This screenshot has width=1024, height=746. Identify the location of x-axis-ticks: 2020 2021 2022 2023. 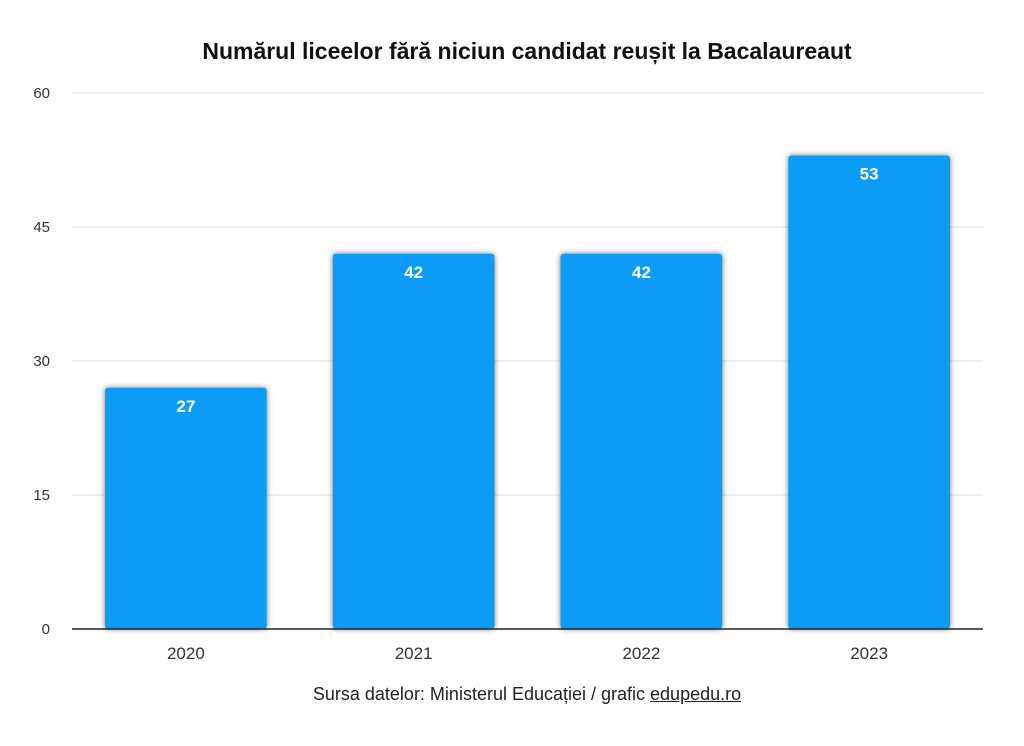
(527, 653).